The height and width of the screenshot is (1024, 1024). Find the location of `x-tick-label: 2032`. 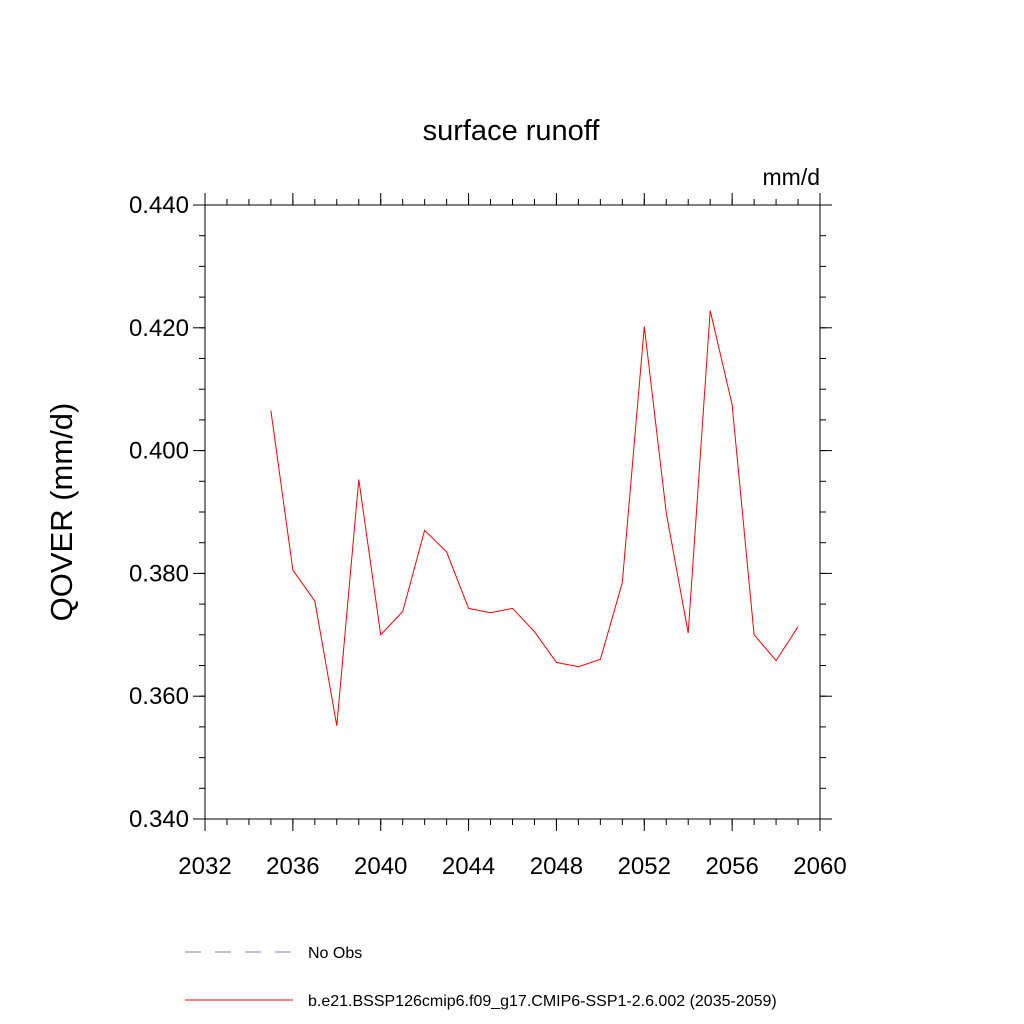

x-tick-label: 2032 is located at coordinates (204, 866).